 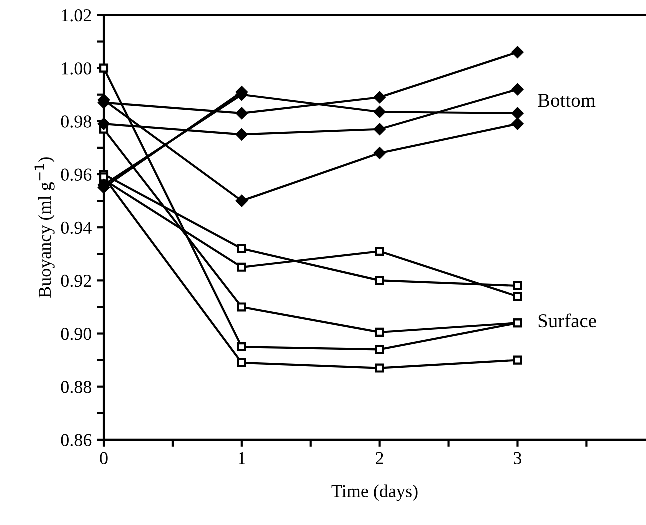 What do you see at coordinates (76, 440) in the screenshot?
I see `y-tick-label: 0.86` at bounding box center [76, 440].